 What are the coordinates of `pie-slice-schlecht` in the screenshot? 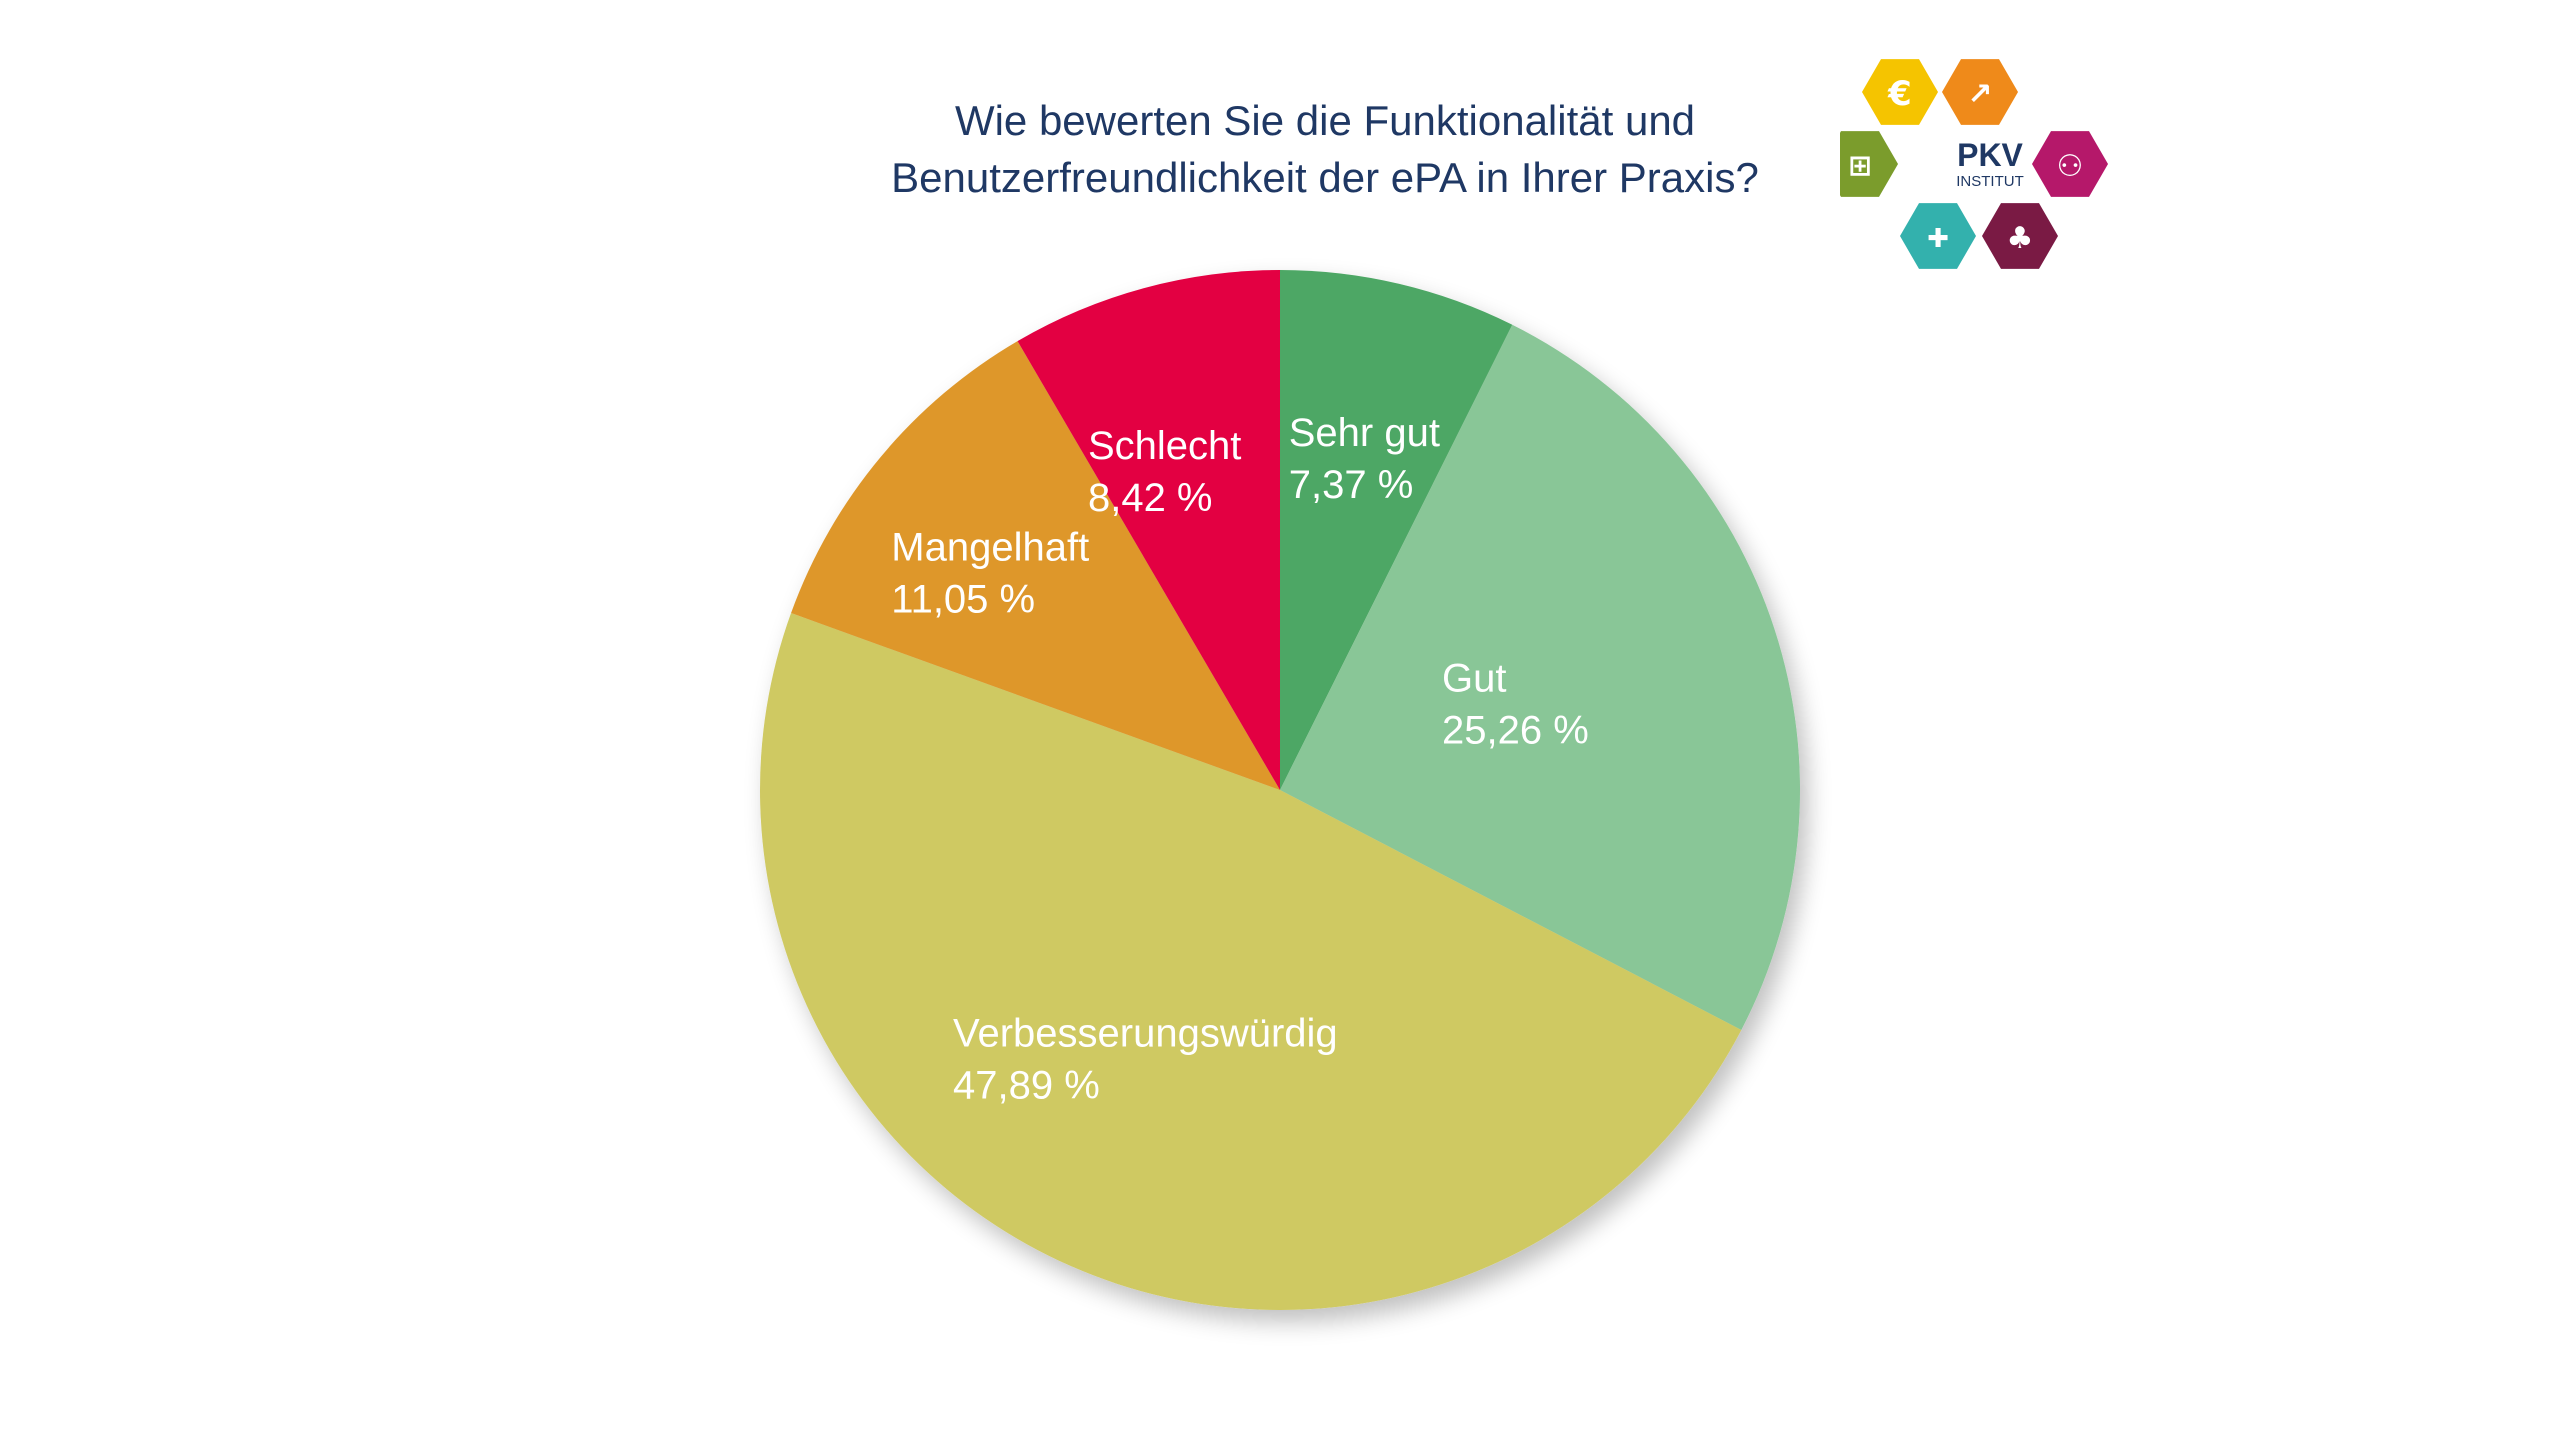 It's located at (1148, 530).